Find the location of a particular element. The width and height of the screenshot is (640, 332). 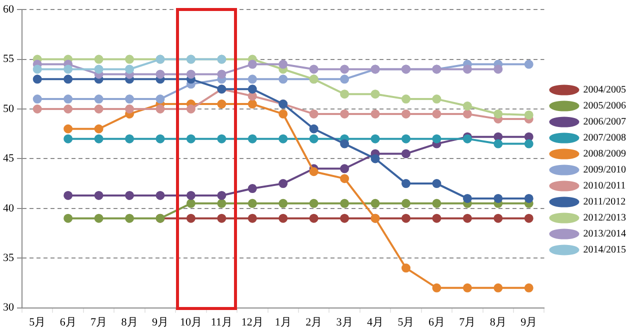

x-tick-label: 11月 is located at coordinates (221, 322).